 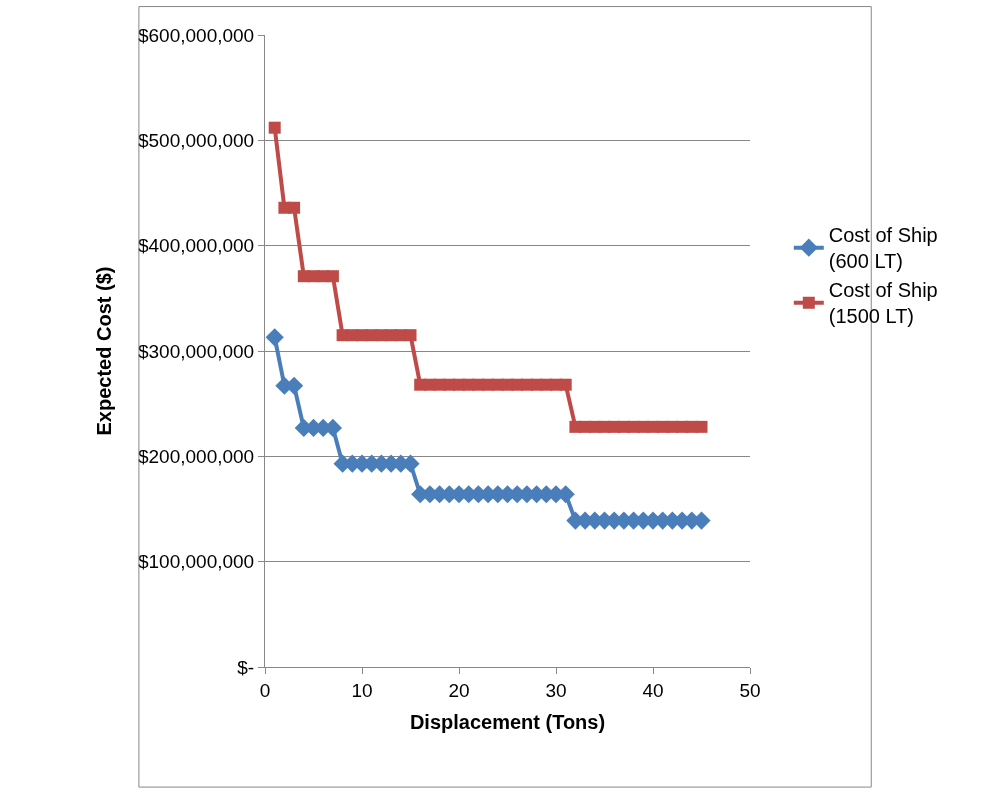 I want to click on y-tick-label: $400,000,000, so click(x=196, y=246).